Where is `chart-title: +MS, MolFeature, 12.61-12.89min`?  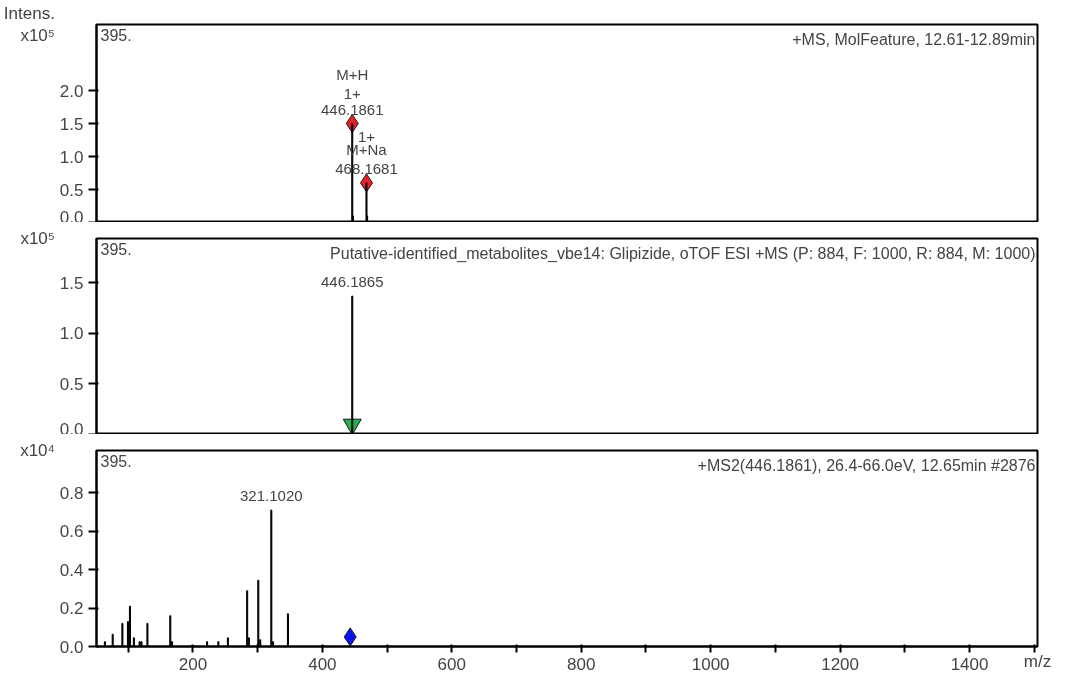 chart-title: +MS, MolFeature, 12.61-12.89min is located at coordinates (914, 39).